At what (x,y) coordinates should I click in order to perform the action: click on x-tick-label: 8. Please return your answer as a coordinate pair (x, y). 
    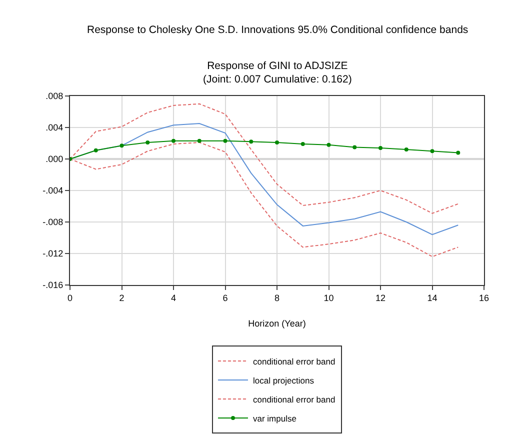
    Looking at the image, I should click on (277, 297).